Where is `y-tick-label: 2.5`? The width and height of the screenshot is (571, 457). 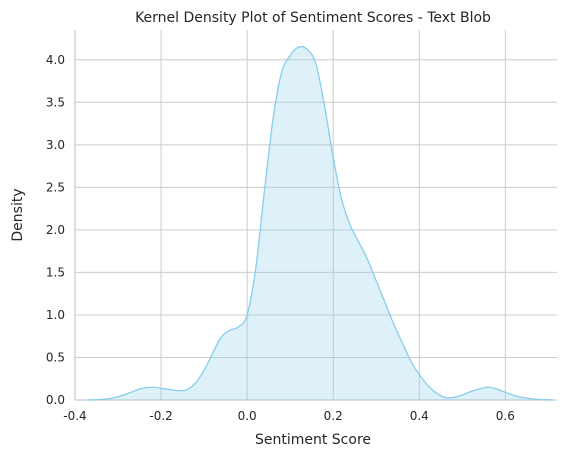
y-tick-label: 2.5 is located at coordinates (55, 187).